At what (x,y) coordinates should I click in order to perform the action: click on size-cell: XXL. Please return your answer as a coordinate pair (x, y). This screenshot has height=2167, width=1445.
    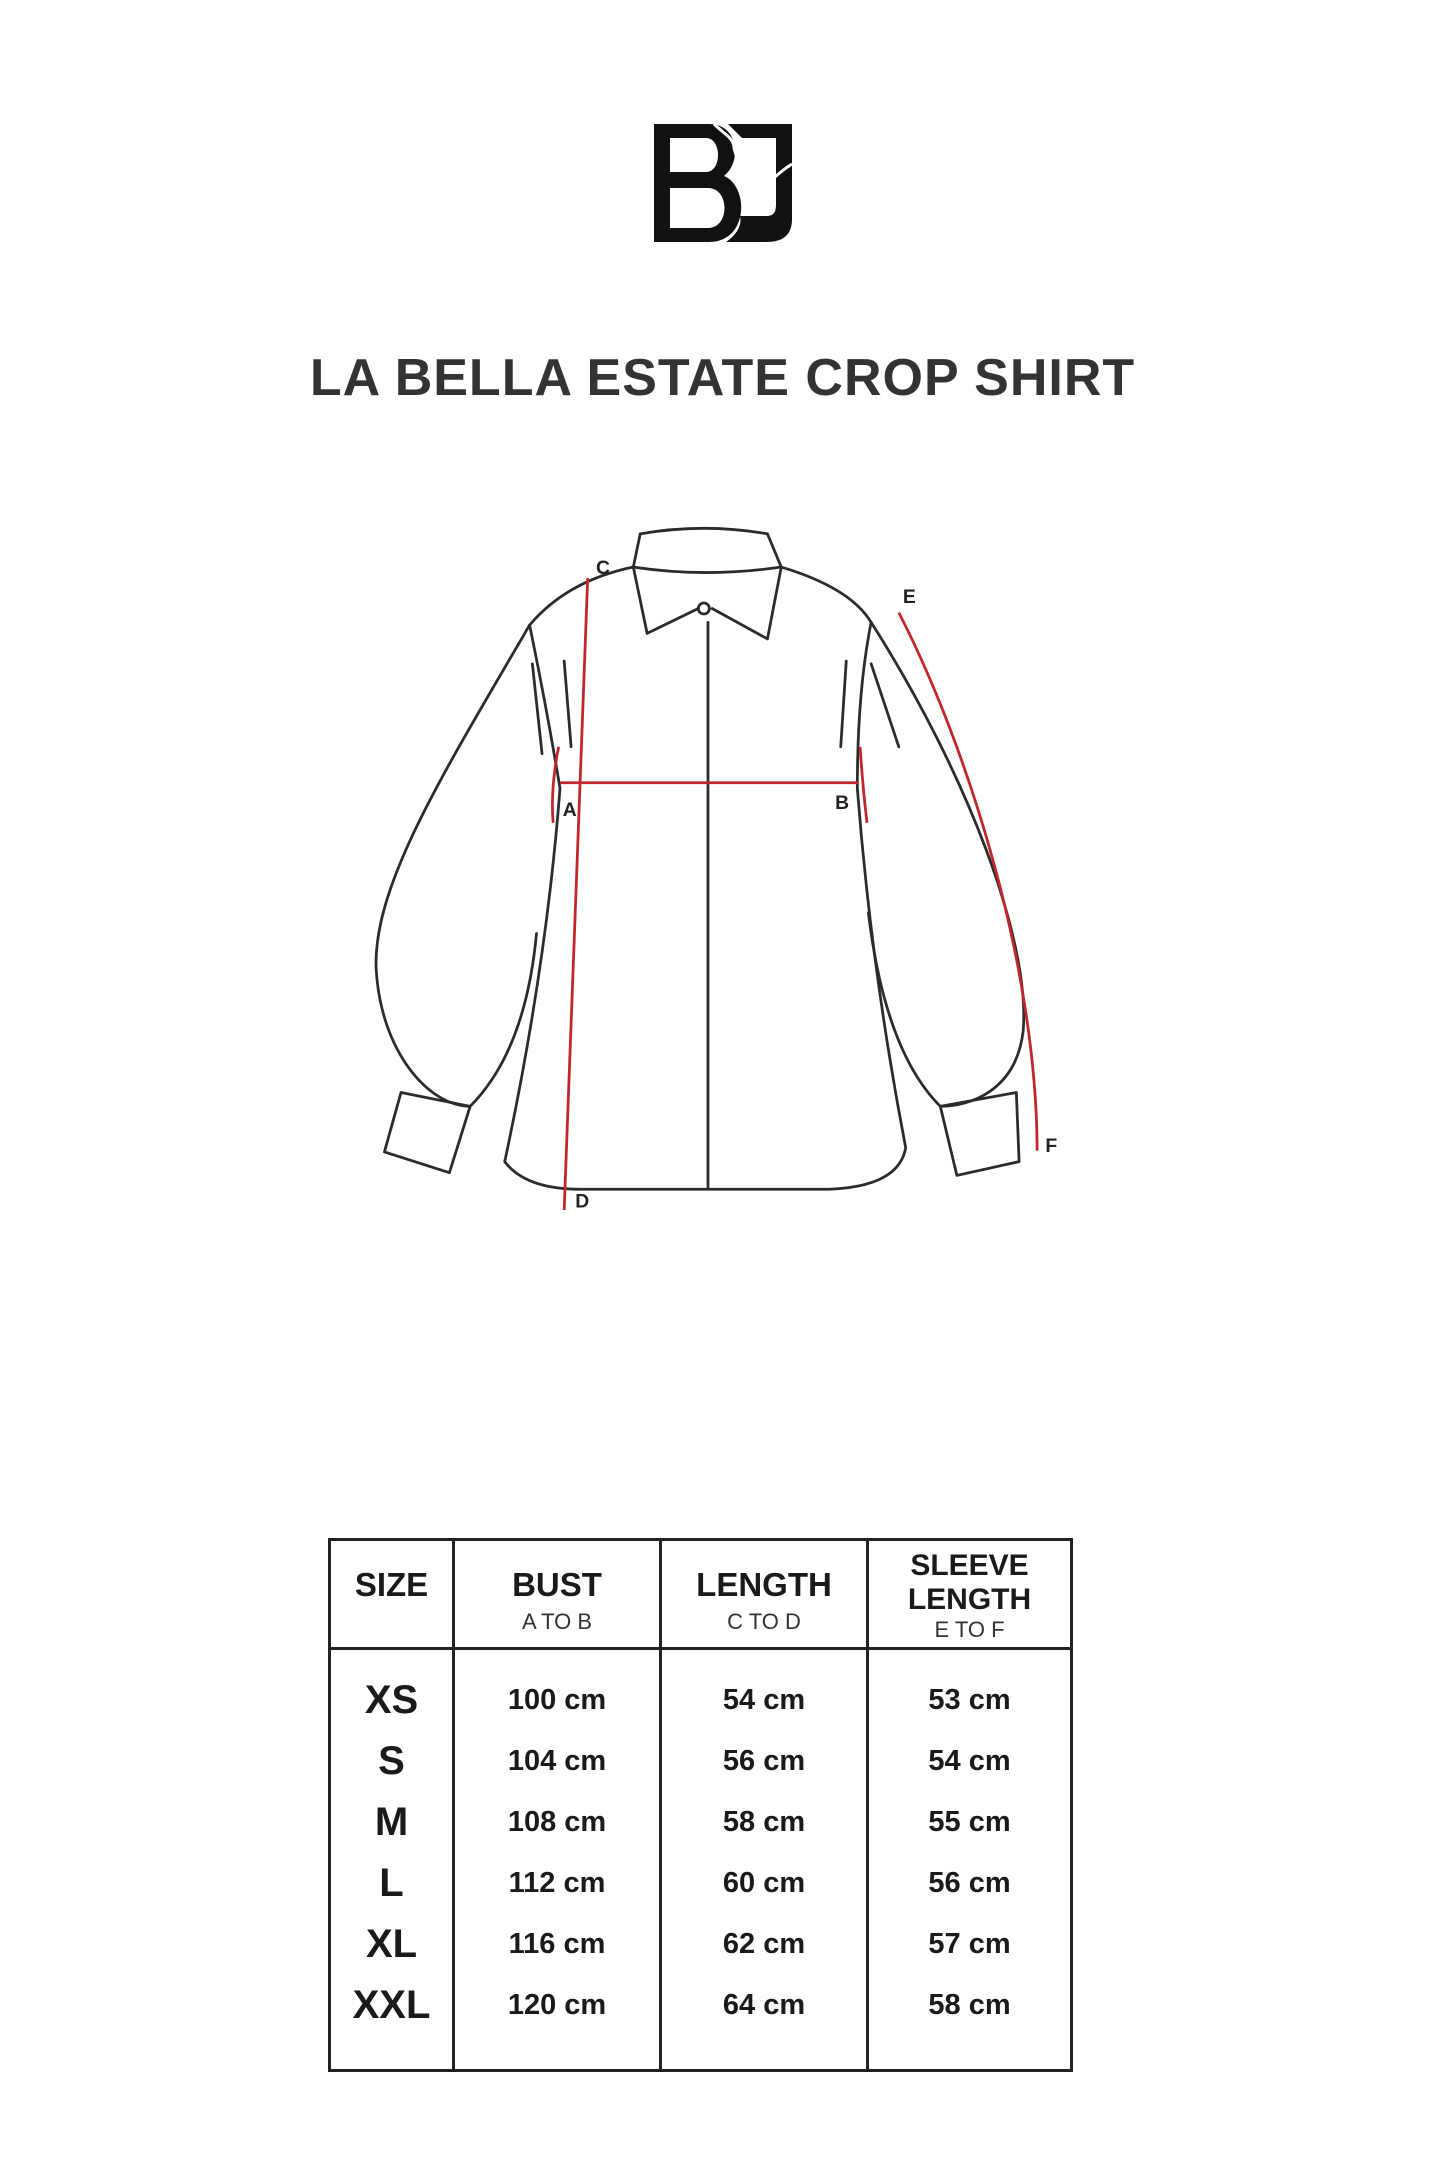
    Looking at the image, I should click on (391, 2005).